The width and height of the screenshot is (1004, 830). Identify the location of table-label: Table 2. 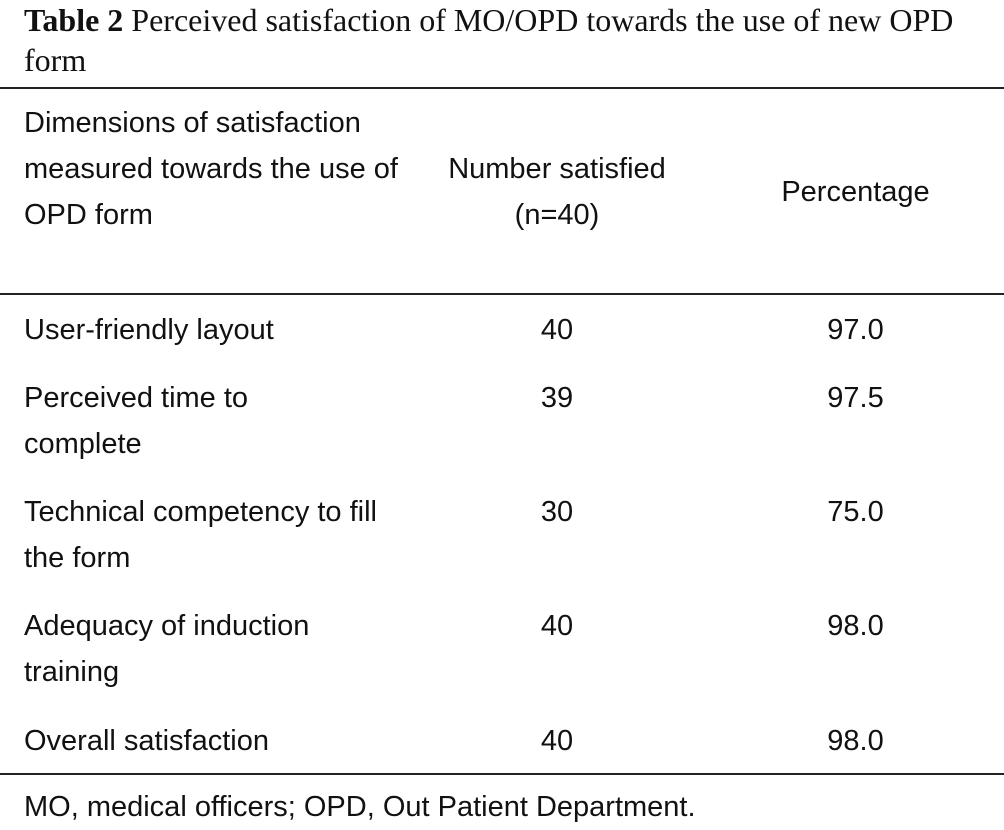
(74, 20).